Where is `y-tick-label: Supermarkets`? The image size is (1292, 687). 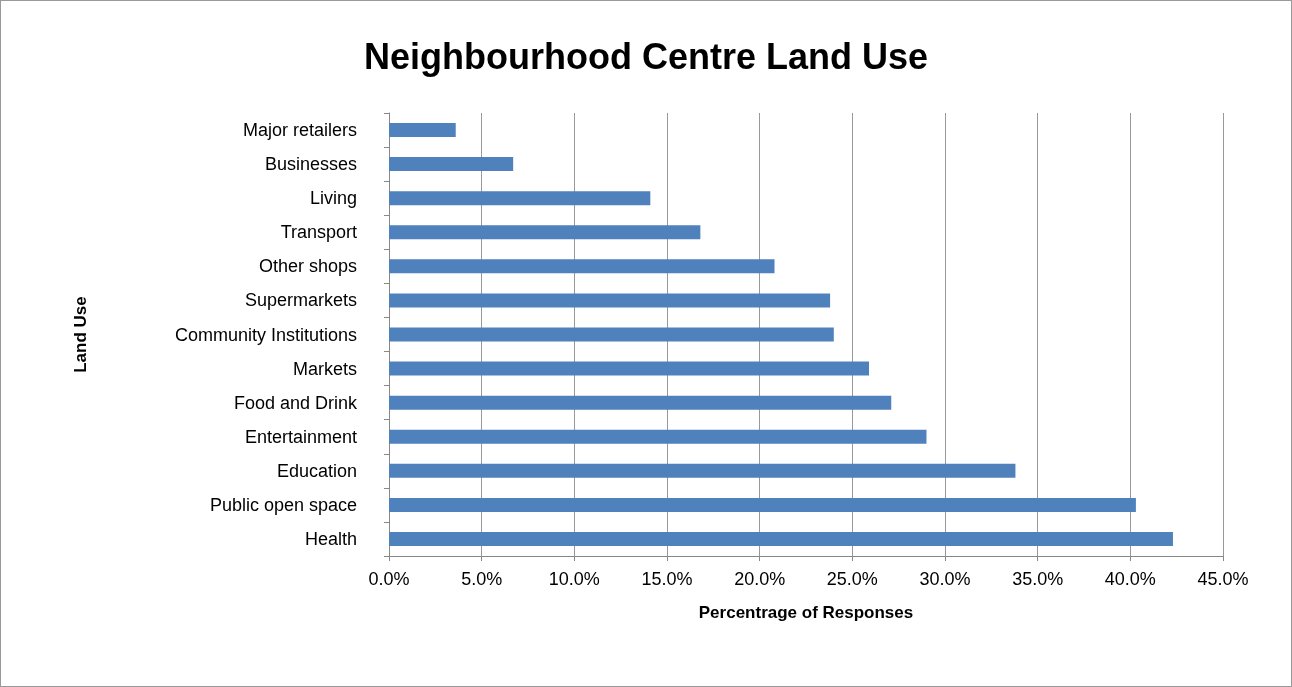
y-tick-label: Supermarkets is located at coordinates (300, 300).